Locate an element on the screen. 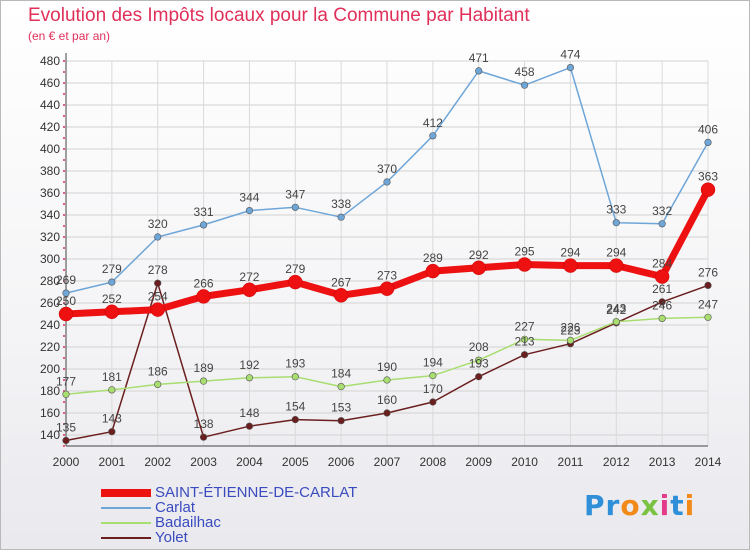  data-label: 177 is located at coordinates (66, 381).